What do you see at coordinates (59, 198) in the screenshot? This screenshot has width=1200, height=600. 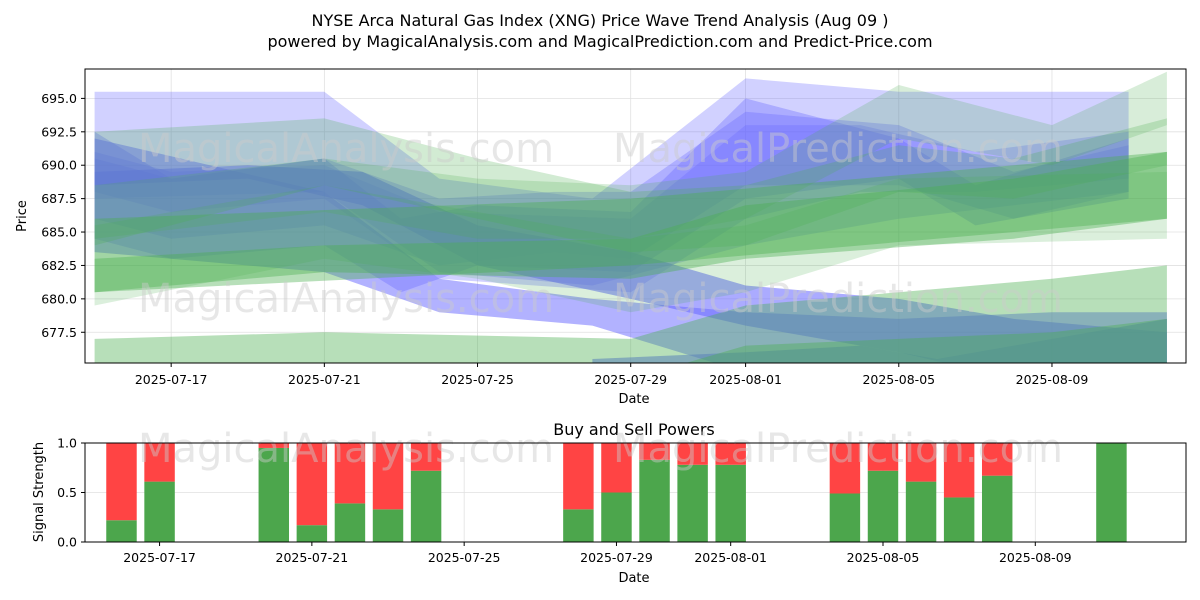 I see `price-y-tick-label: 687.5` at bounding box center [59, 198].